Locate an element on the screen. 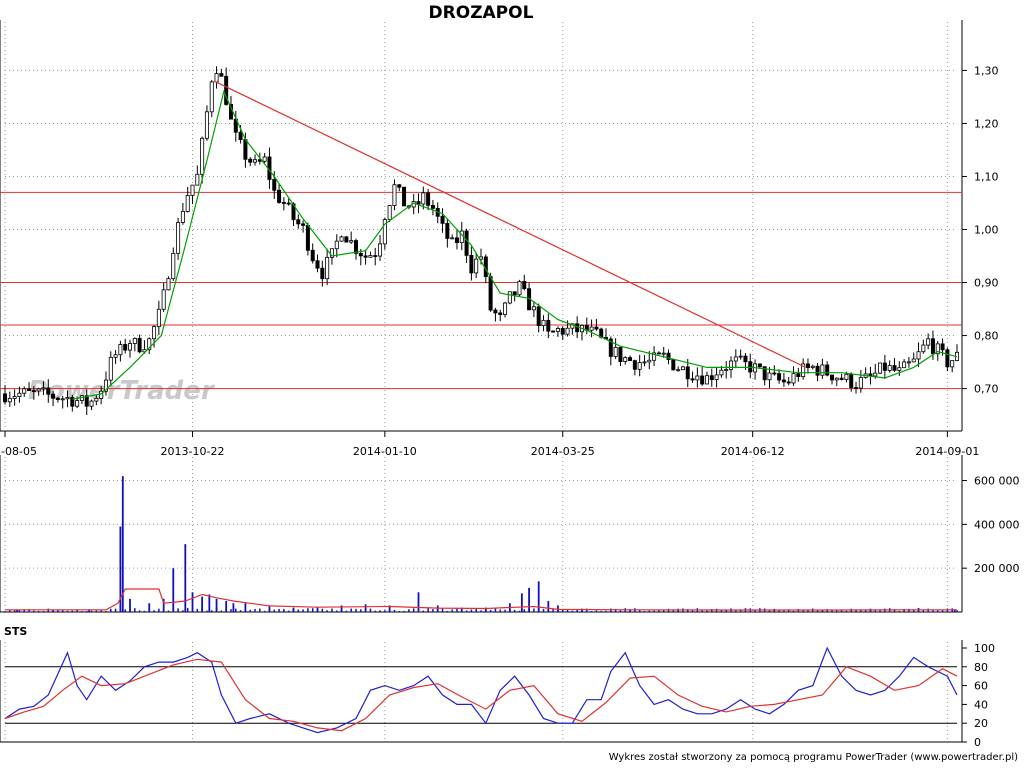  watermark-text: PowerTrader is located at coordinates (122, 391).